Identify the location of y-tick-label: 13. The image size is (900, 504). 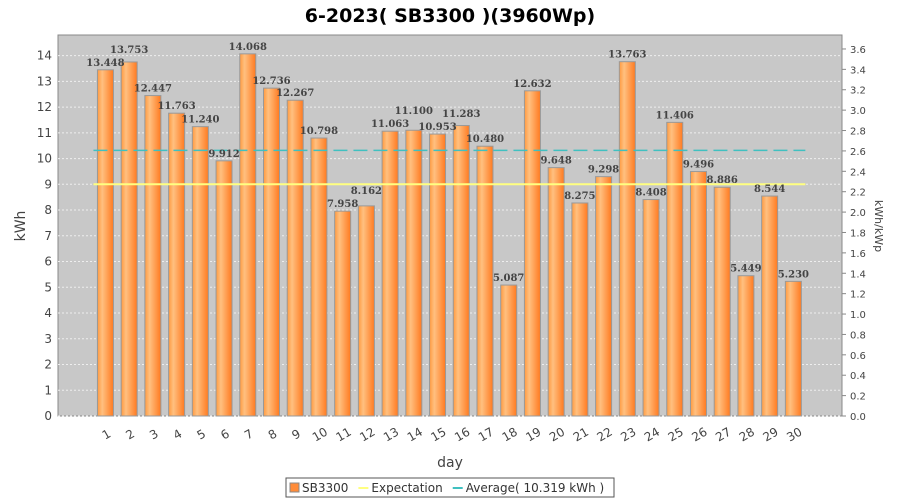
(44, 81).